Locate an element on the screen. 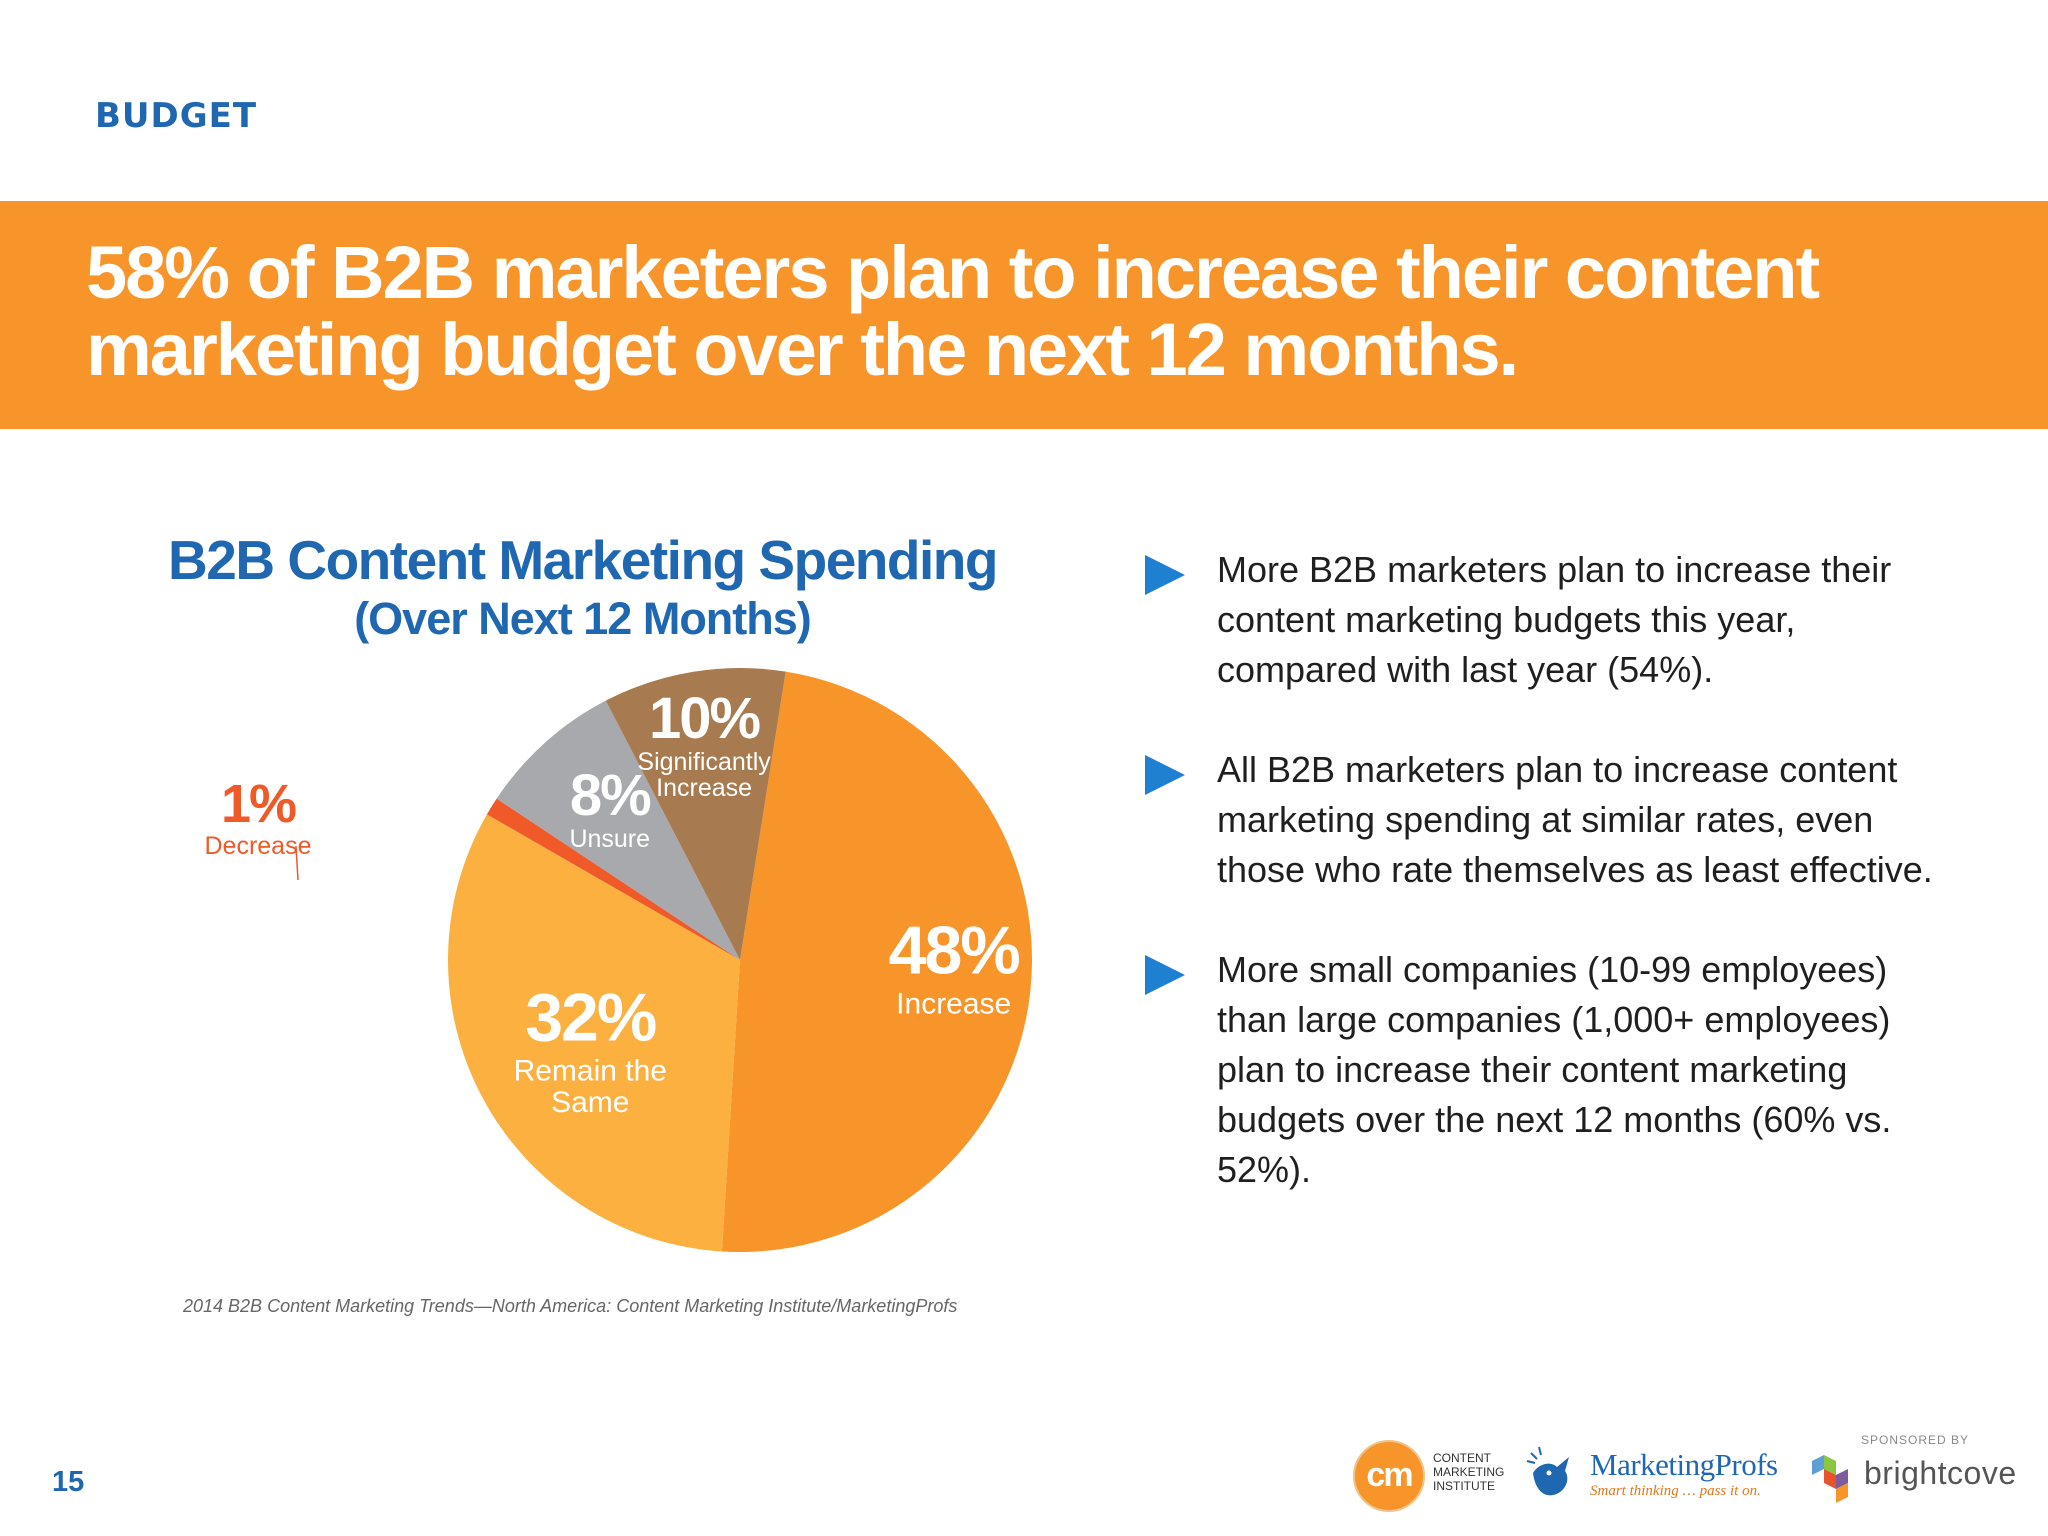 Image resolution: width=2048 pixels, height=1536 pixels. pie-value-label-increase: 48% is located at coordinates (954, 950).